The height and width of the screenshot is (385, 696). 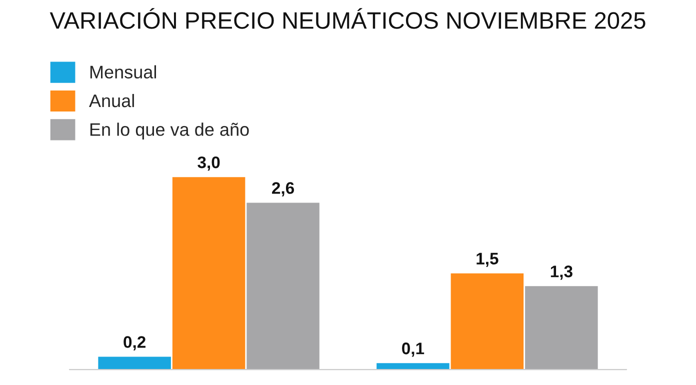 What do you see at coordinates (123, 72) in the screenshot?
I see `legend-label: Mensual` at bounding box center [123, 72].